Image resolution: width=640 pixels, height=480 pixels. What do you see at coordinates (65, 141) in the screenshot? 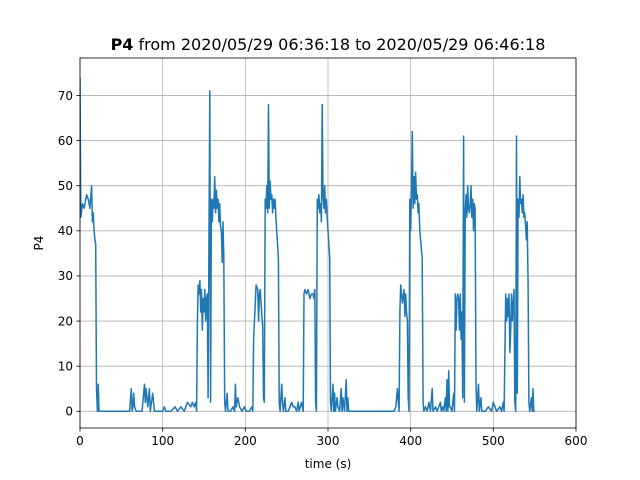
I see `y-tick-label: 60` at bounding box center [65, 141].